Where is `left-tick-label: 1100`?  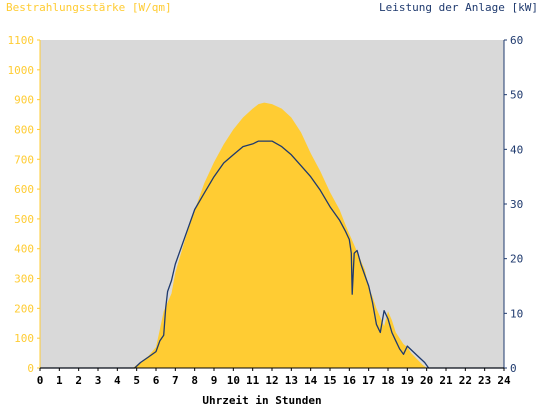 left-tick-label: 1100 is located at coordinates (21, 40).